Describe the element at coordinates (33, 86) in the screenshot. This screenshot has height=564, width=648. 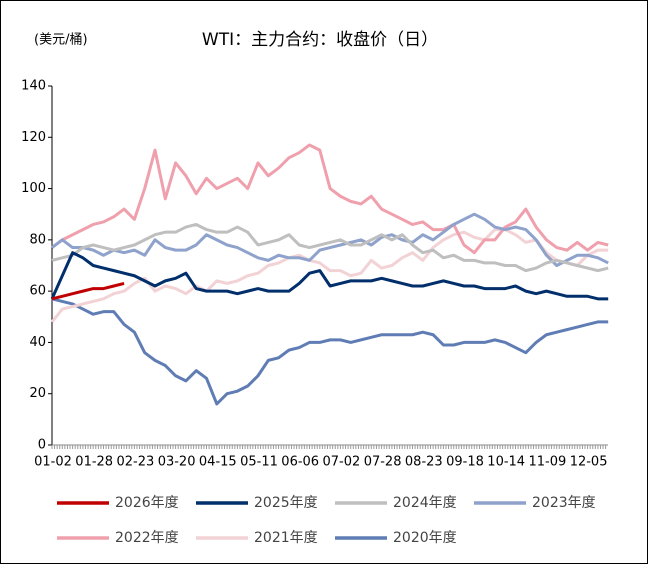
I see `y-tick-label: 140` at that location.